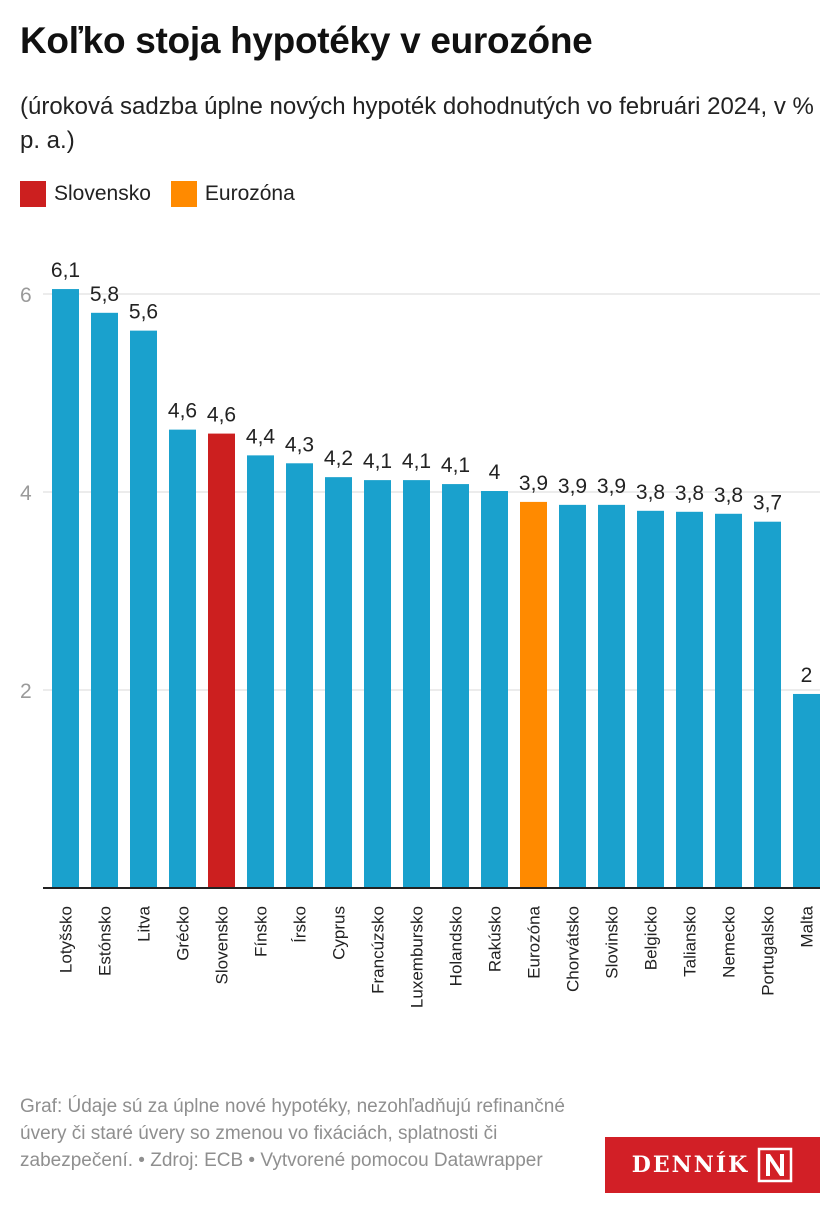 This screenshot has width=840, height=1220. I want to click on legend-item-eurozona: Eurozóna, so click(232, 194).